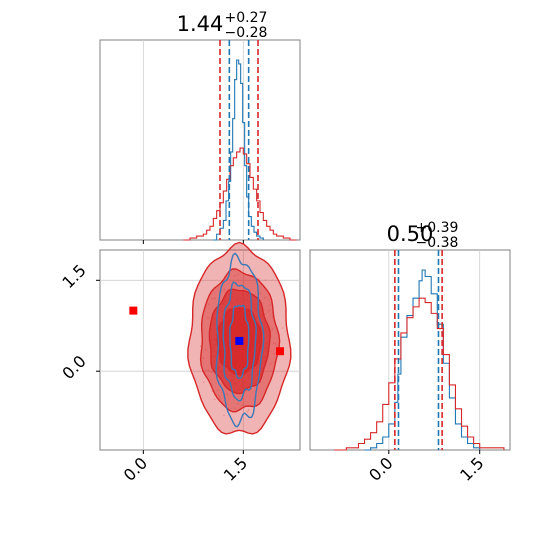 Image resolution: width=550 pixels, height=550 pixels. Describe the element at coordinates (239, 140) in the screenshot. I see `histogram-1-quantile-lines` at that location.